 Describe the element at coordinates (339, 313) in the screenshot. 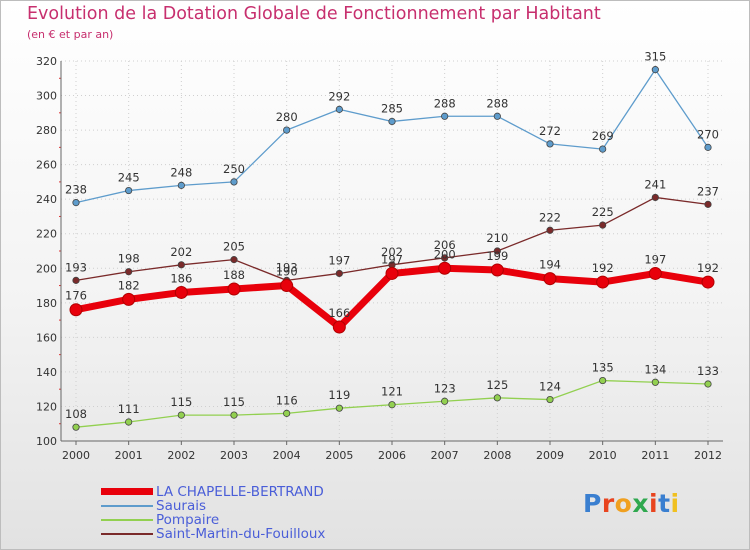

I see `data-label: 166` at that location.